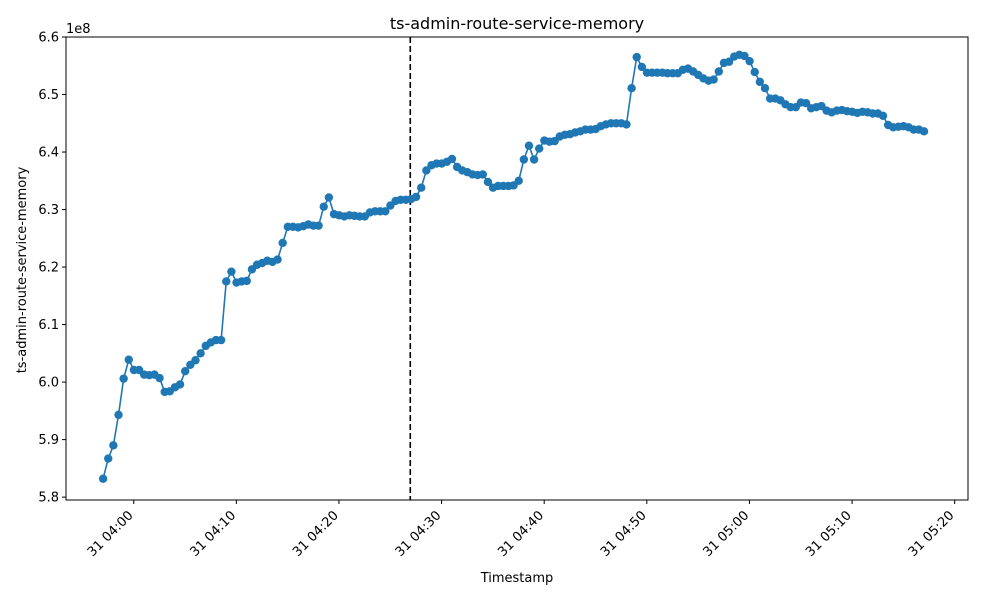 The image size is (1000, 604). I want to click on y-tick-label: 5.9, so click(48, 440).